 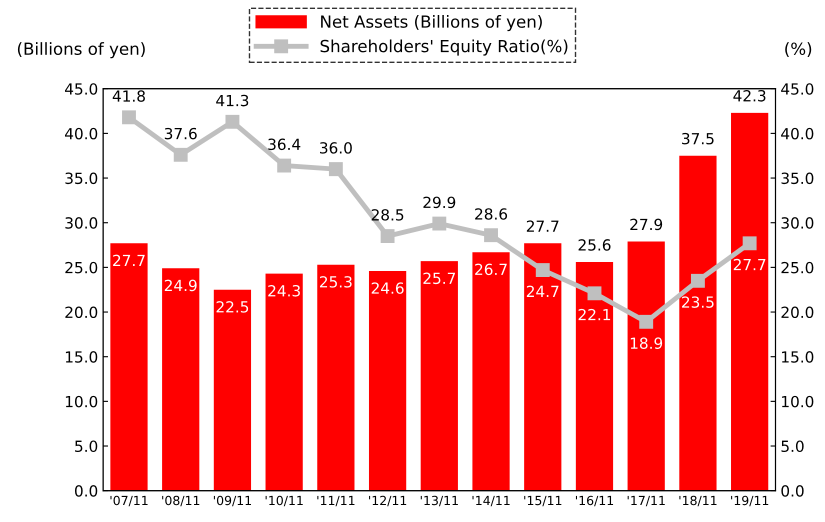 I want to click on y-tick-label: 0.0, so click(x=86, y=491).